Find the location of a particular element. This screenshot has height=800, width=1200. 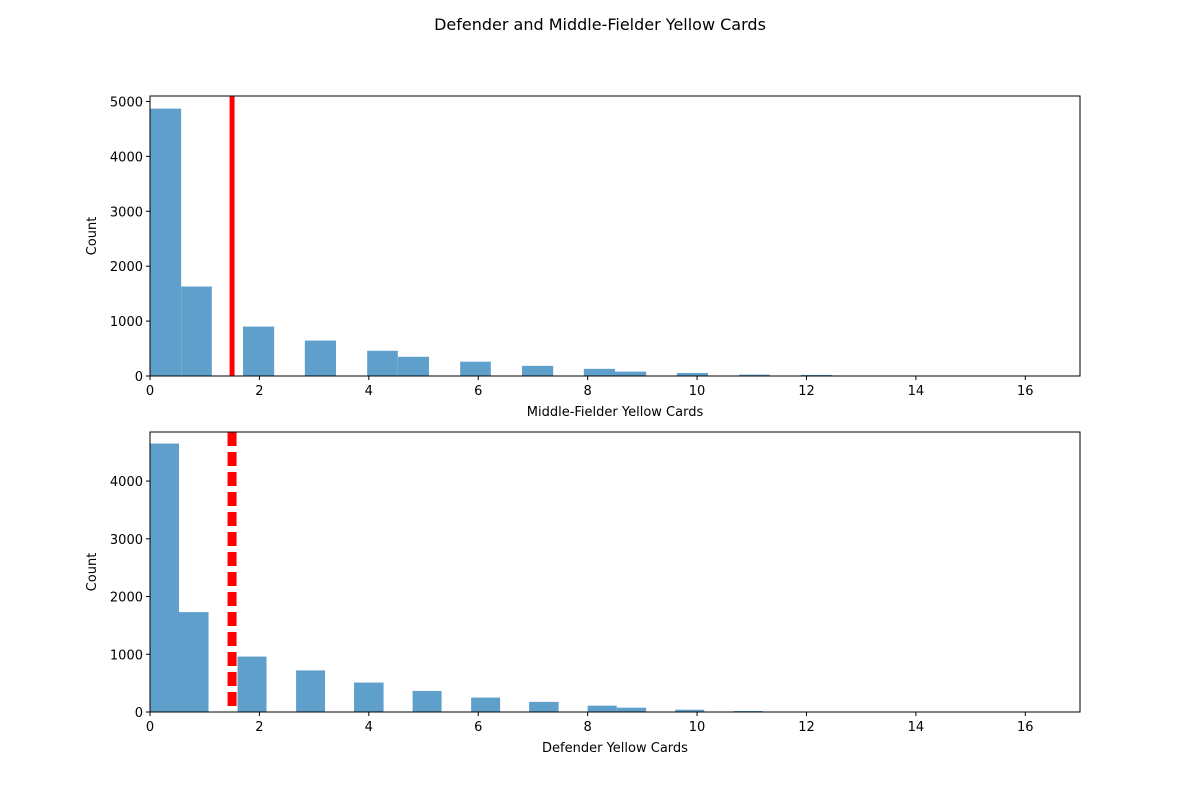

y-tick-label: 5000 is located at coordinates (126, 102).